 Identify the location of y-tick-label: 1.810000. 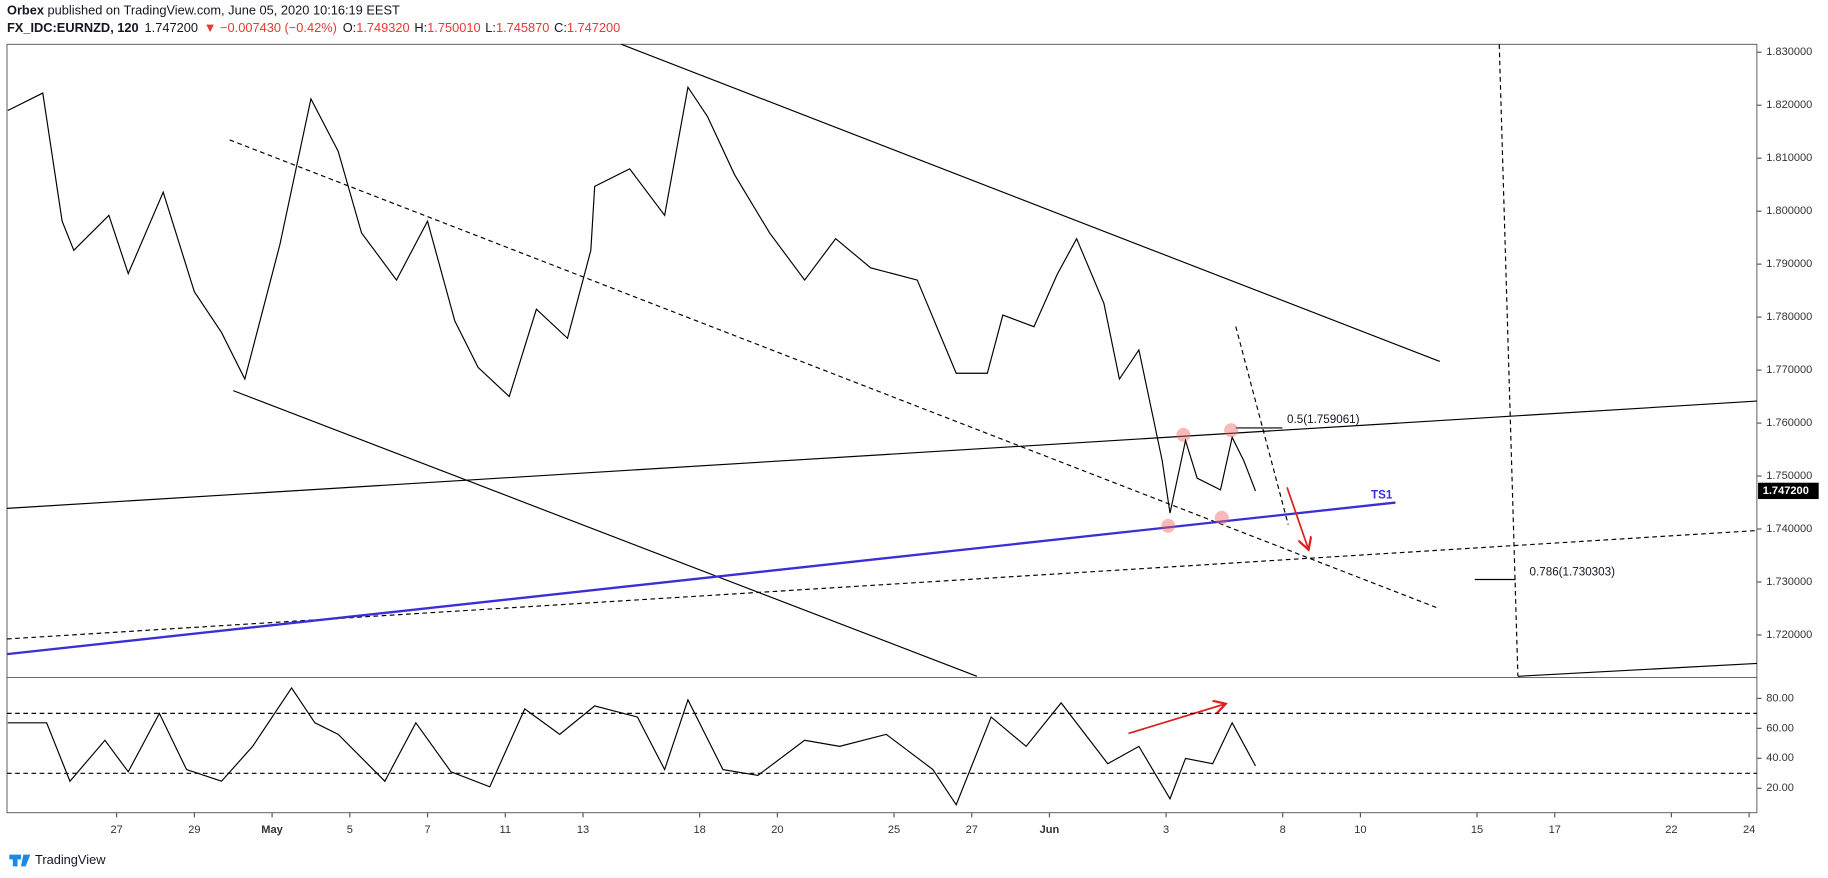
(1789, 158).